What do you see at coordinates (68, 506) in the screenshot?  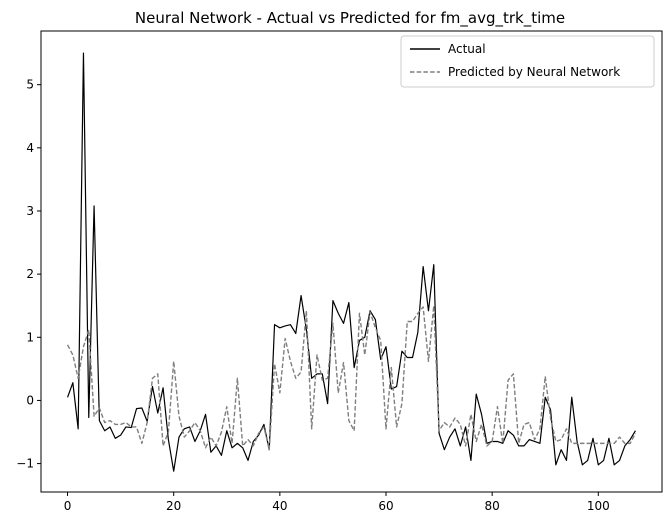 I see `x-tick-label: 0` at bounding box center [68, 506].